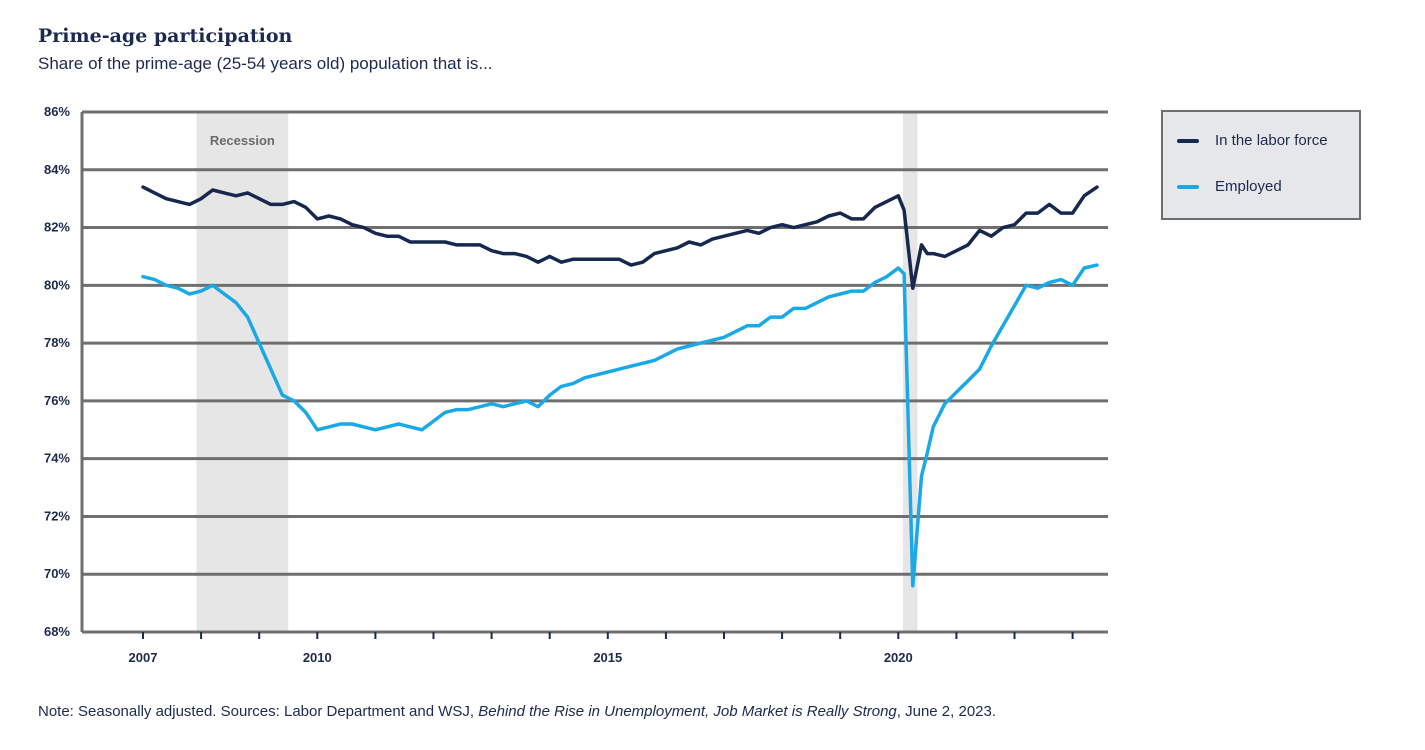  I want to click on legend-swatch-employed, so click(1188, 186).